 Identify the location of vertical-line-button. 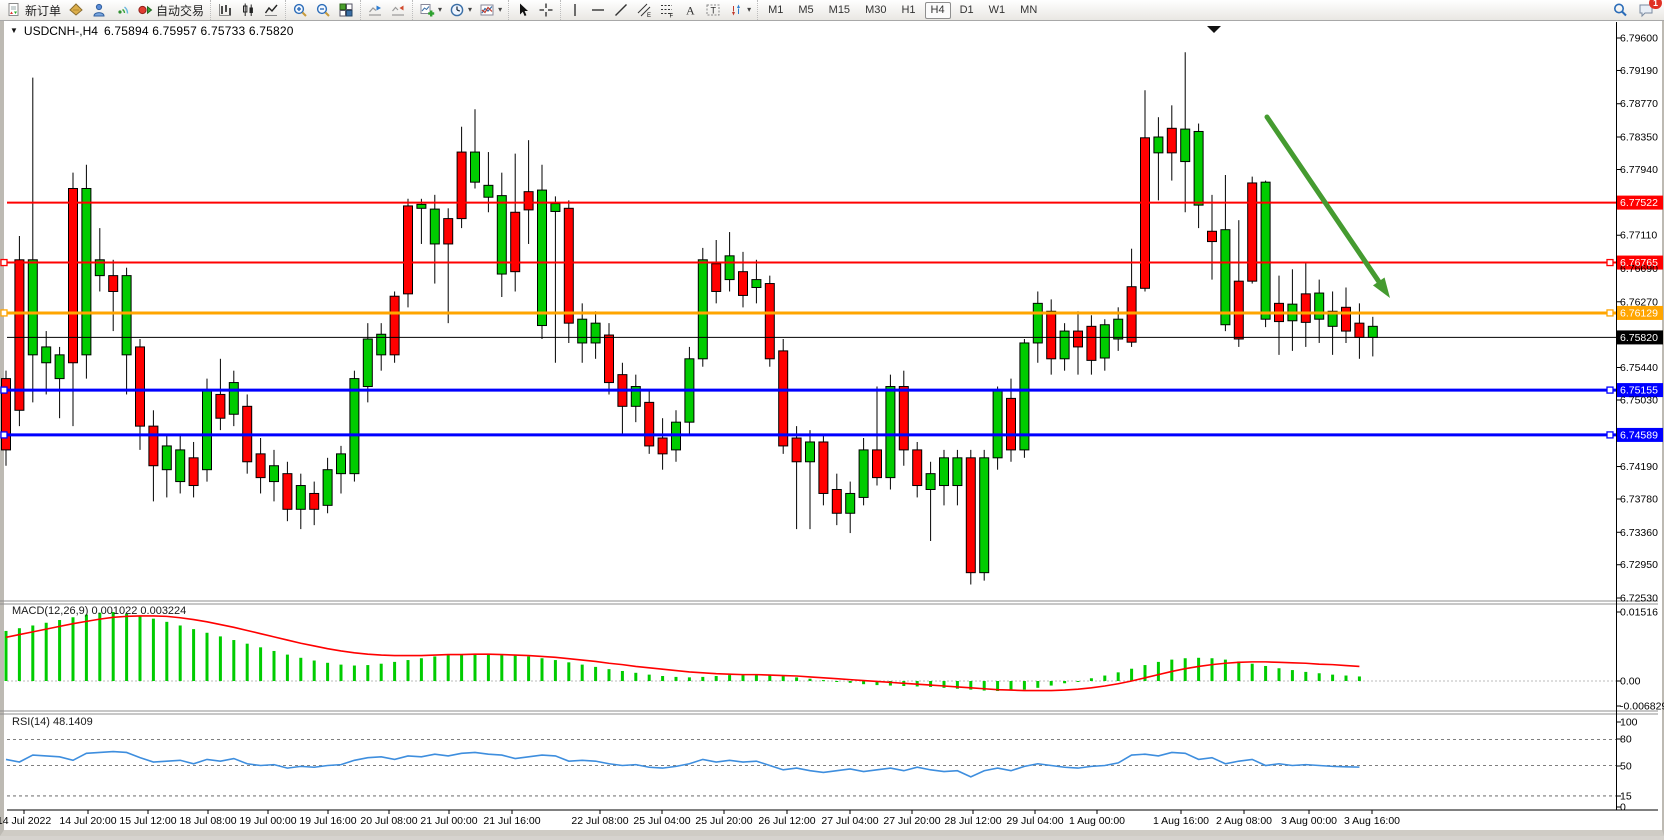
(575, 10).